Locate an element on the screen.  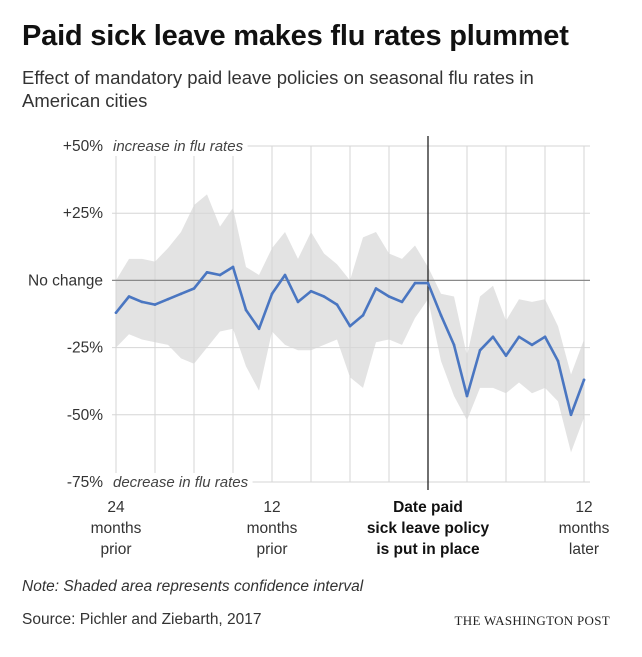
x-tick-label: 24 months prior is located at coordinates (116, 528).